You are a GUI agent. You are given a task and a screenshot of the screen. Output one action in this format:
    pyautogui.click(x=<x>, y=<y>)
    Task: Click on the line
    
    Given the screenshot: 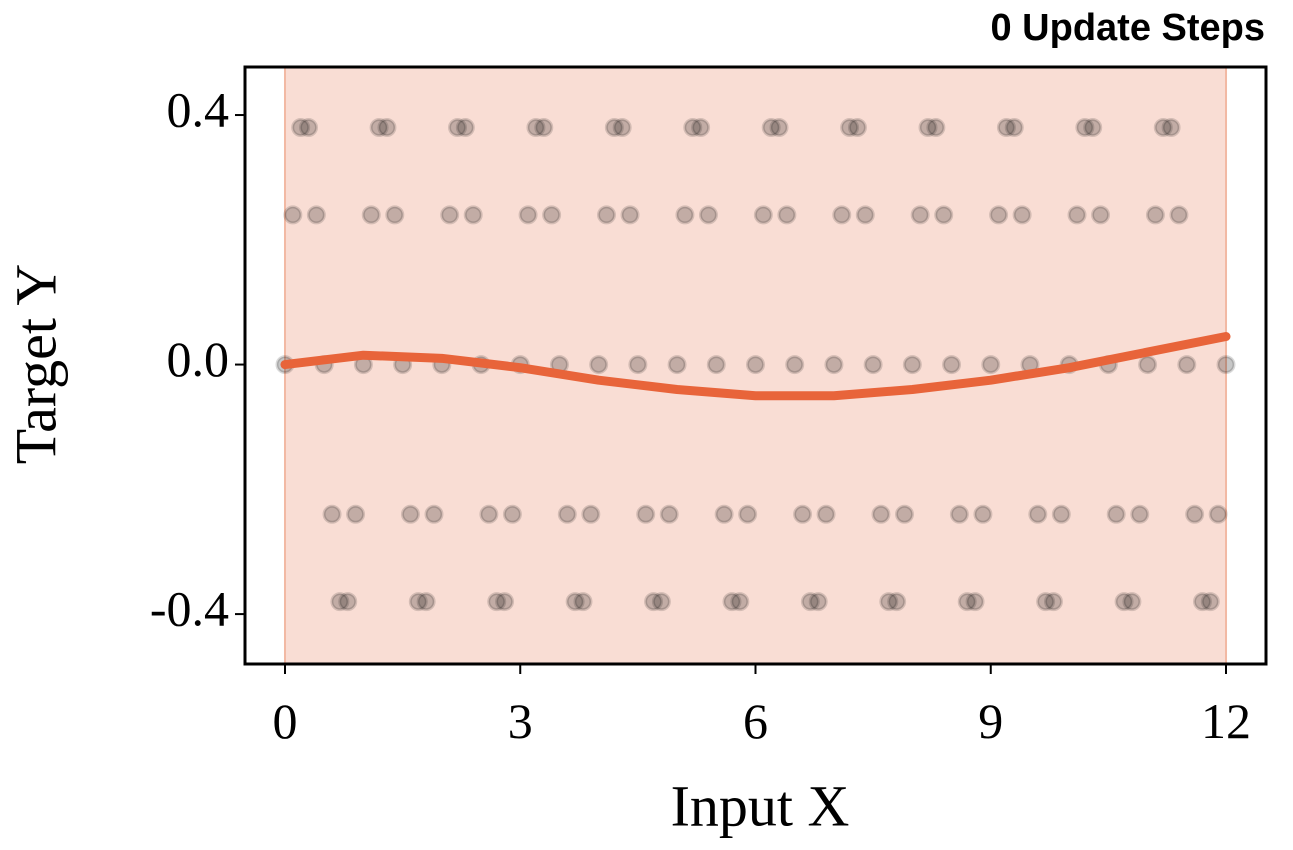 What is the action you would take?
    pyautogui.click(x=755, y=366)
    